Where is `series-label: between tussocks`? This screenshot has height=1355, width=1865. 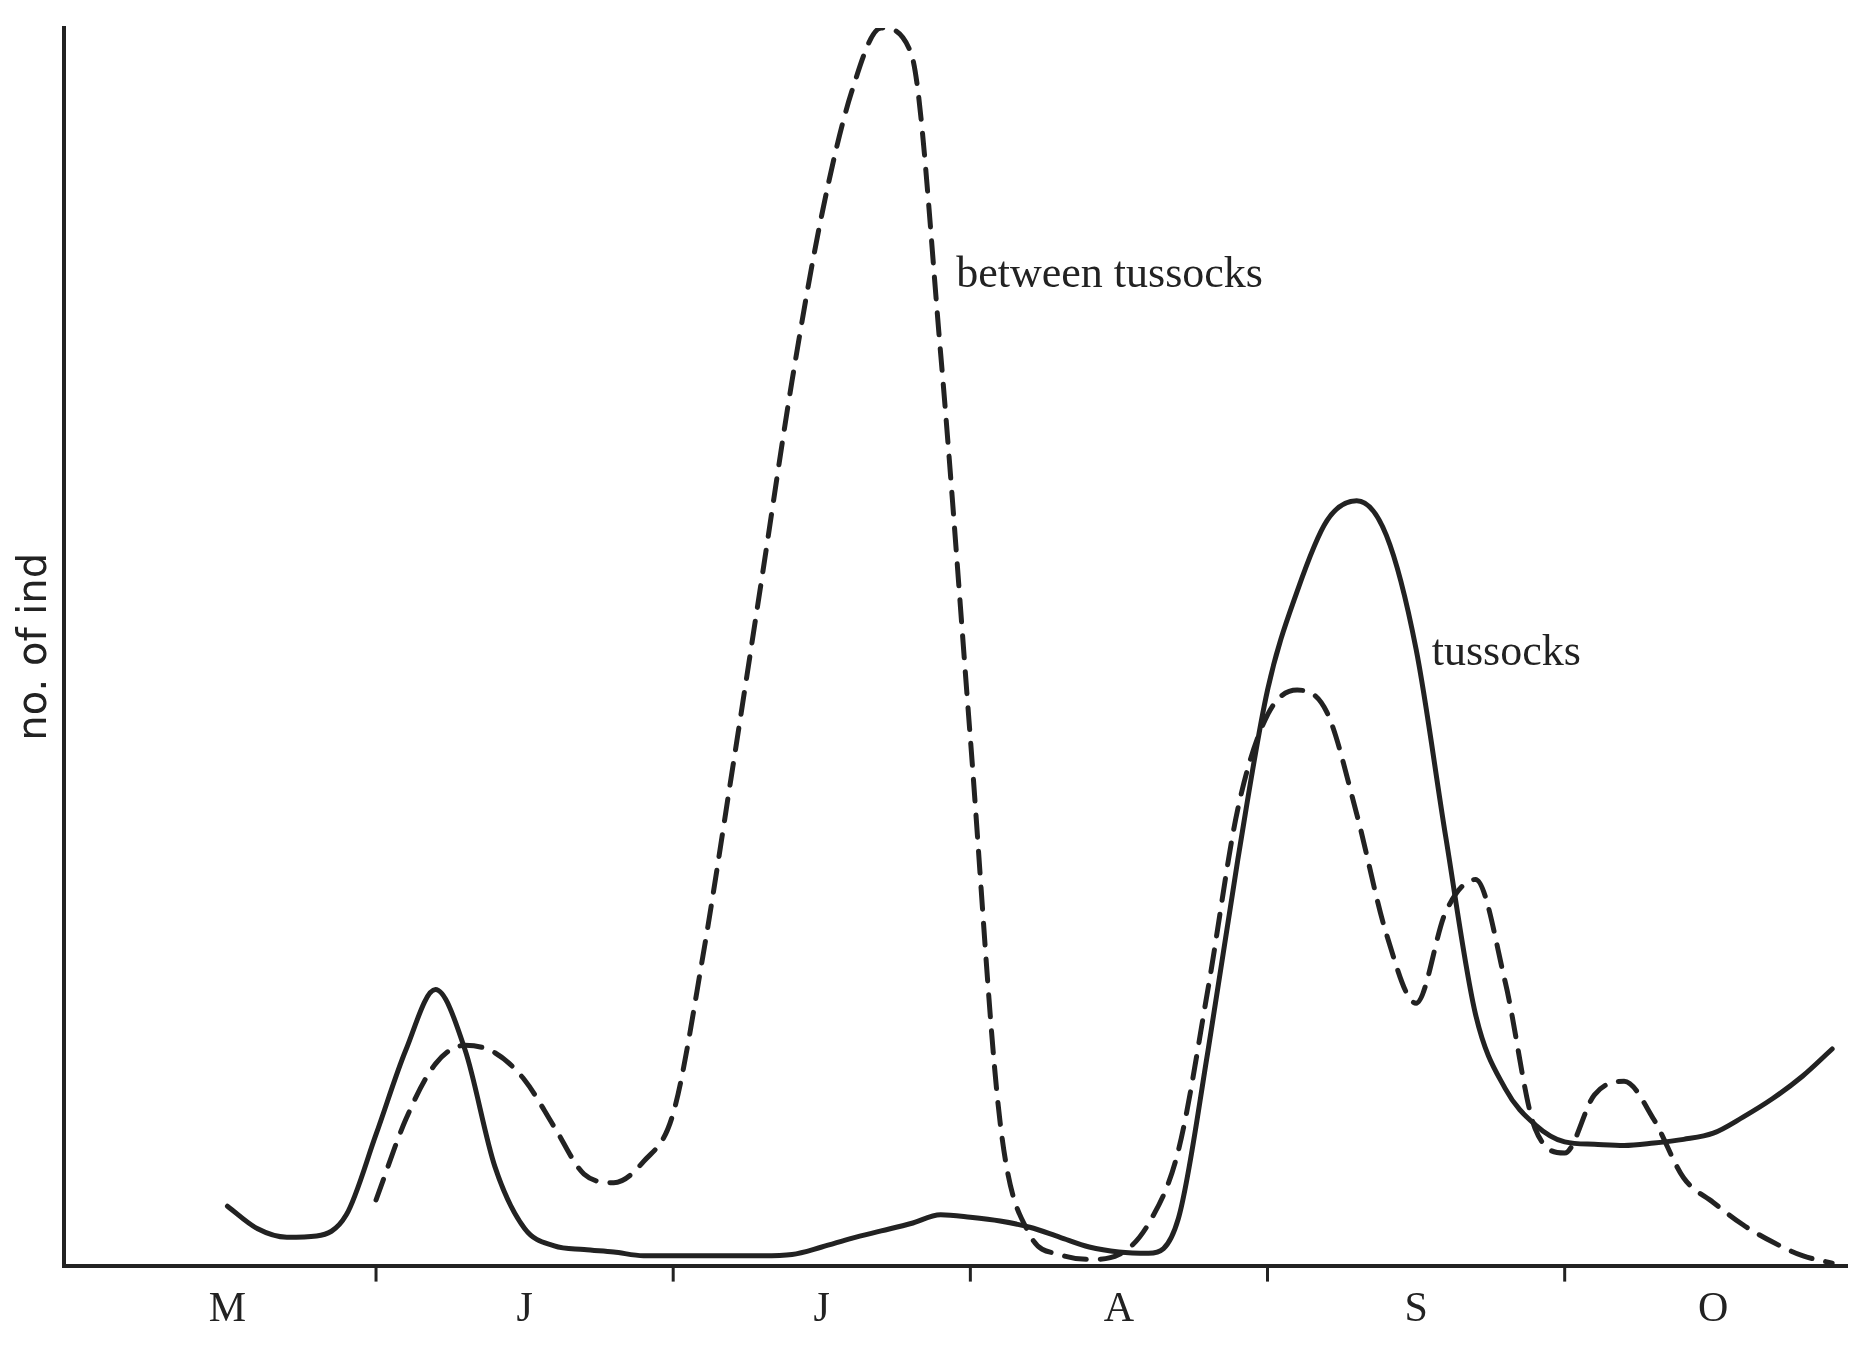 series-label: between tussocks is located at coordinates (1109, 273).